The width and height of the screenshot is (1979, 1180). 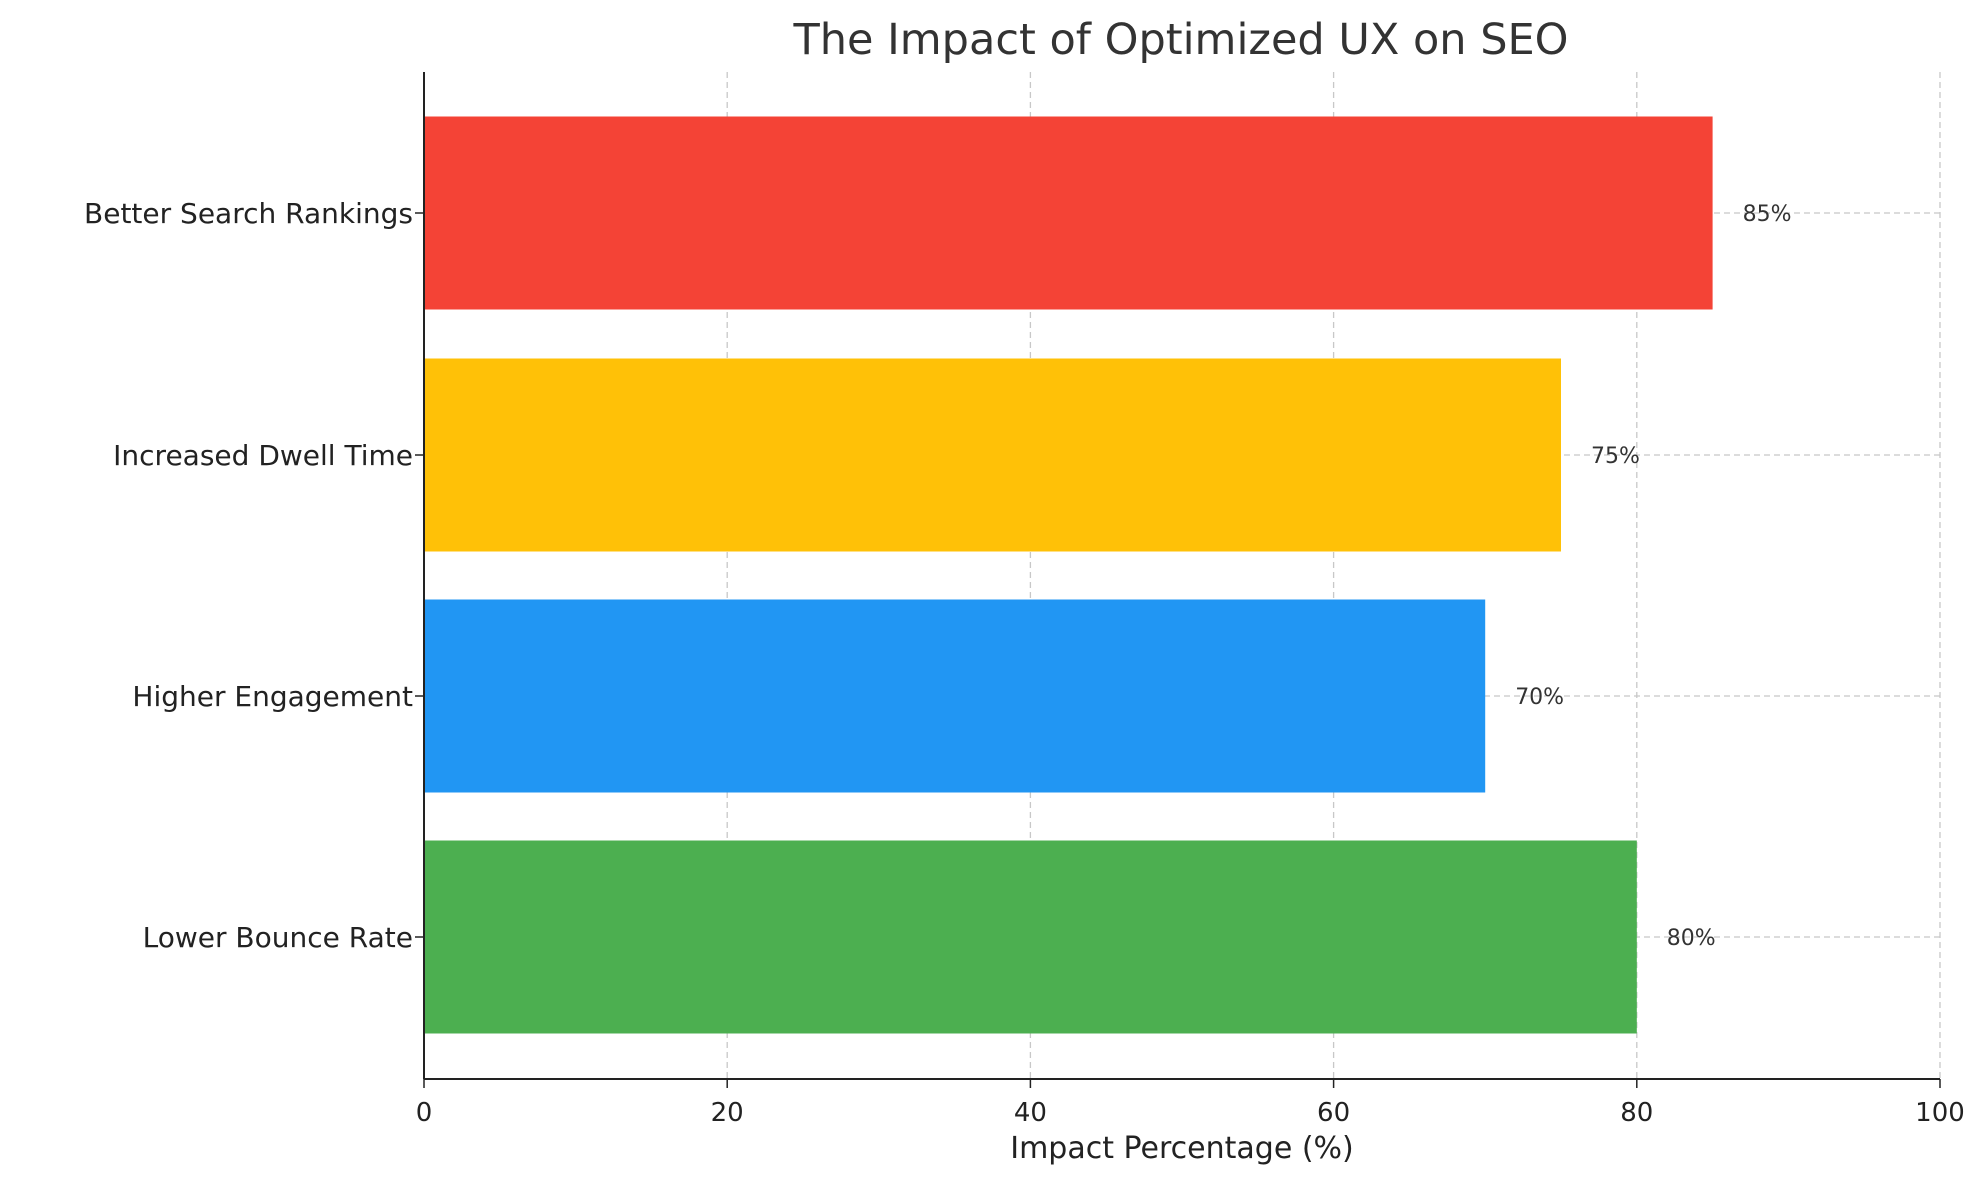 What do you see at coordinates (424, 1113) in the screenshot?
I see `x-tick-label: 0` at bounding box center [424, 1113].